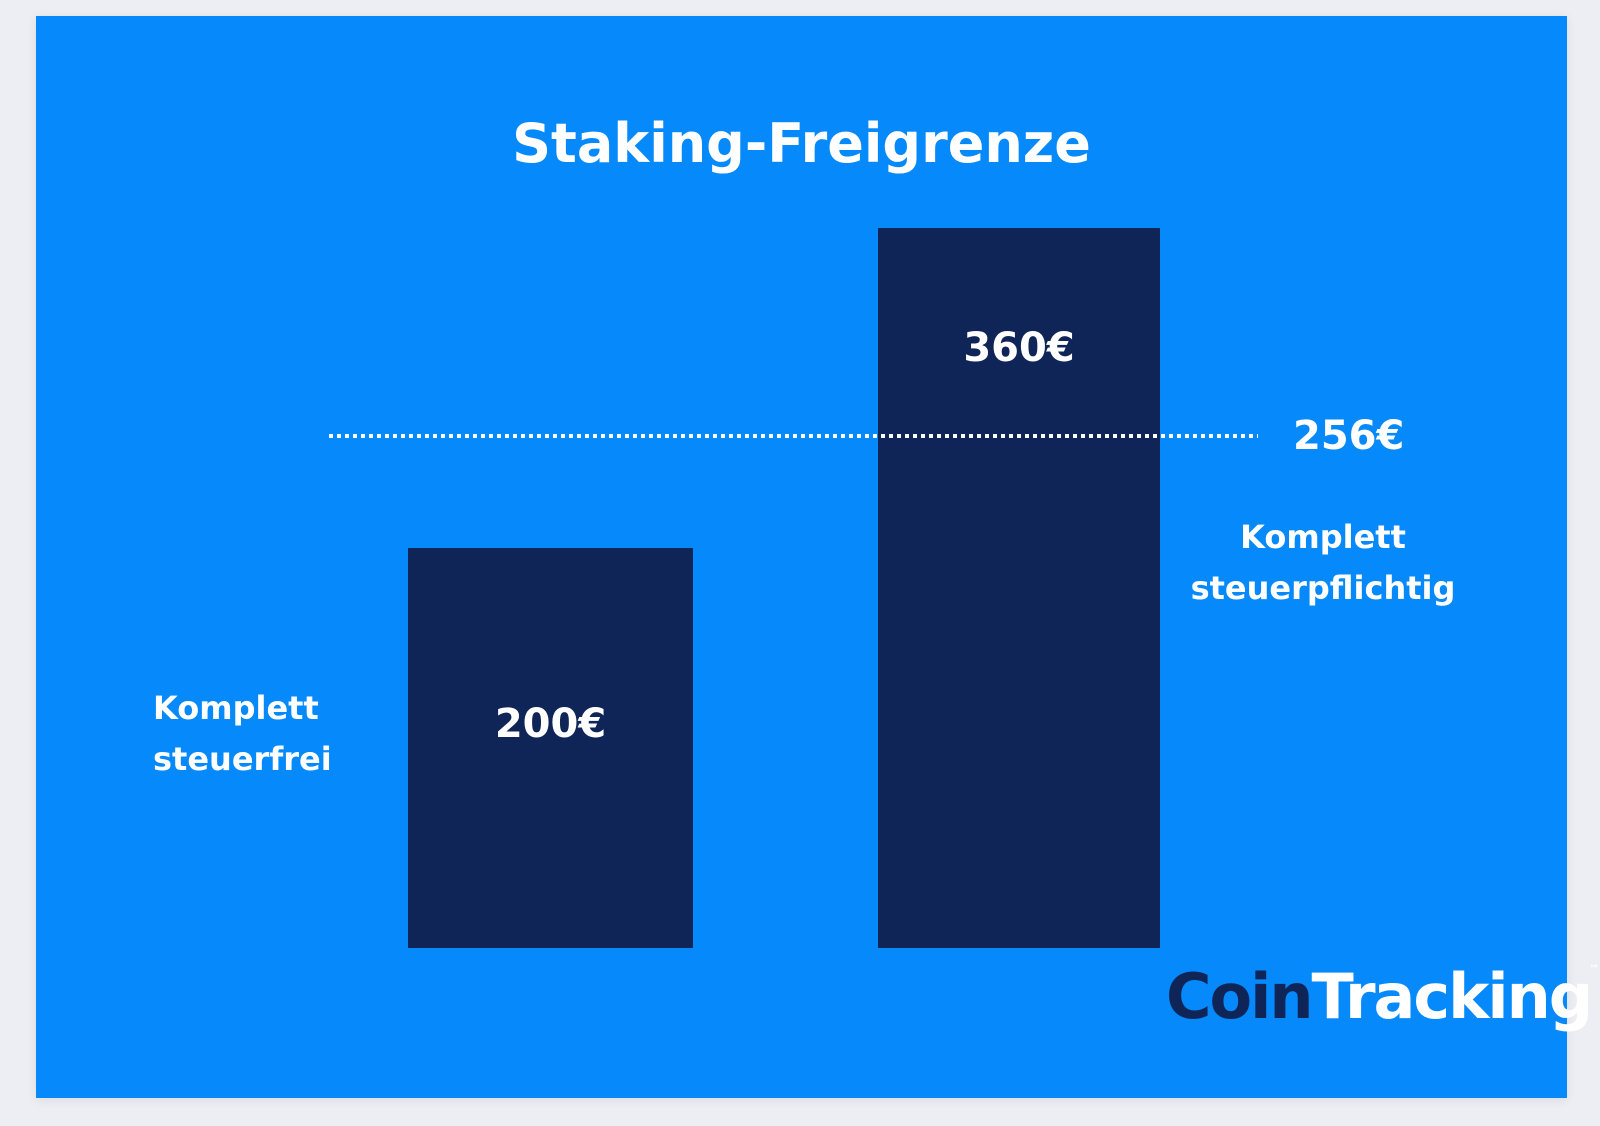 The image size is (1600, 1126). What do you see at coordinates (1019, 348) in the screenshot?
I see `value-label: 360€` at bounding box center [1019, 348].